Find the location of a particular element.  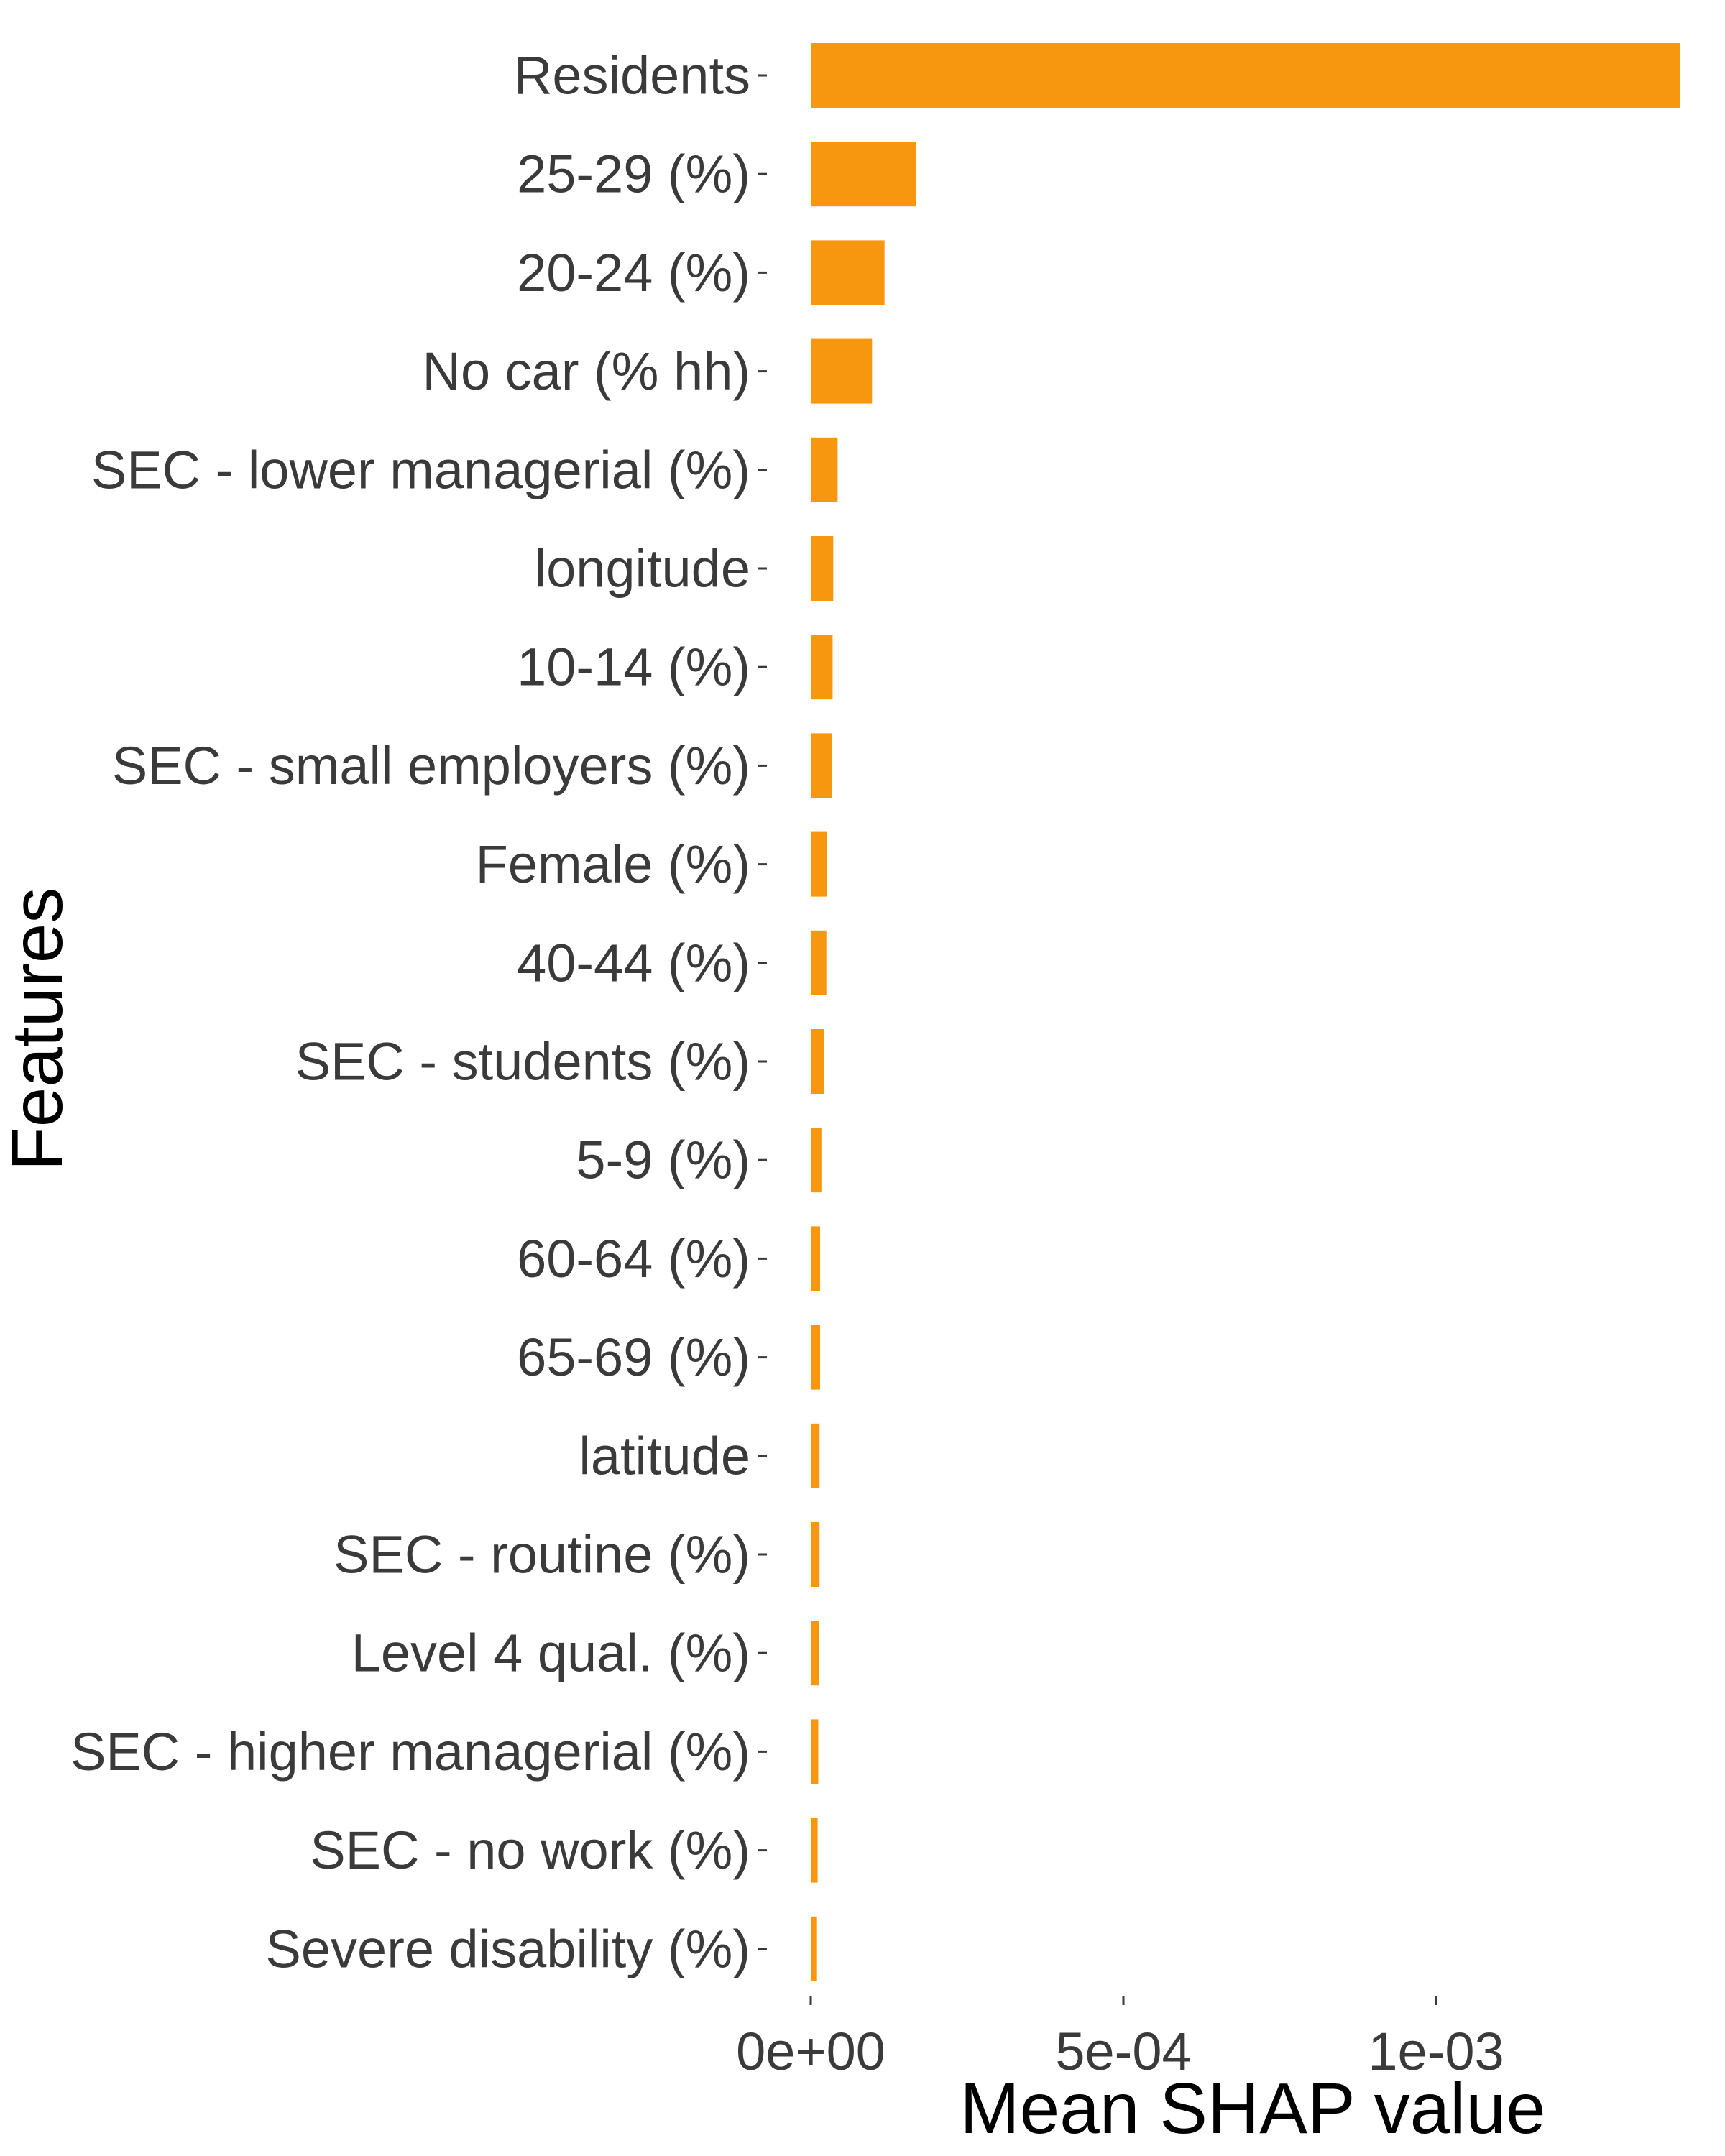

y-tick-label: No car (% hh) is located at coordinates (586, 371).